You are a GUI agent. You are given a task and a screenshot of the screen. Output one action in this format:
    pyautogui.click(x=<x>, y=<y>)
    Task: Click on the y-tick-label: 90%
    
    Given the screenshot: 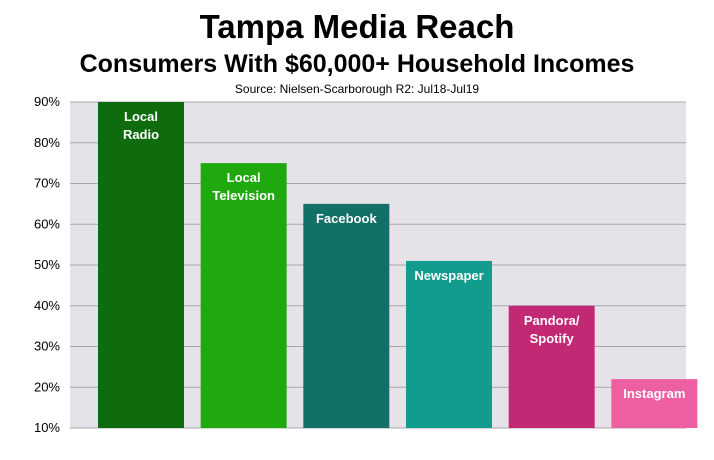 What is the action you would take?
    pyautogui.click(x=47, y=101)
    